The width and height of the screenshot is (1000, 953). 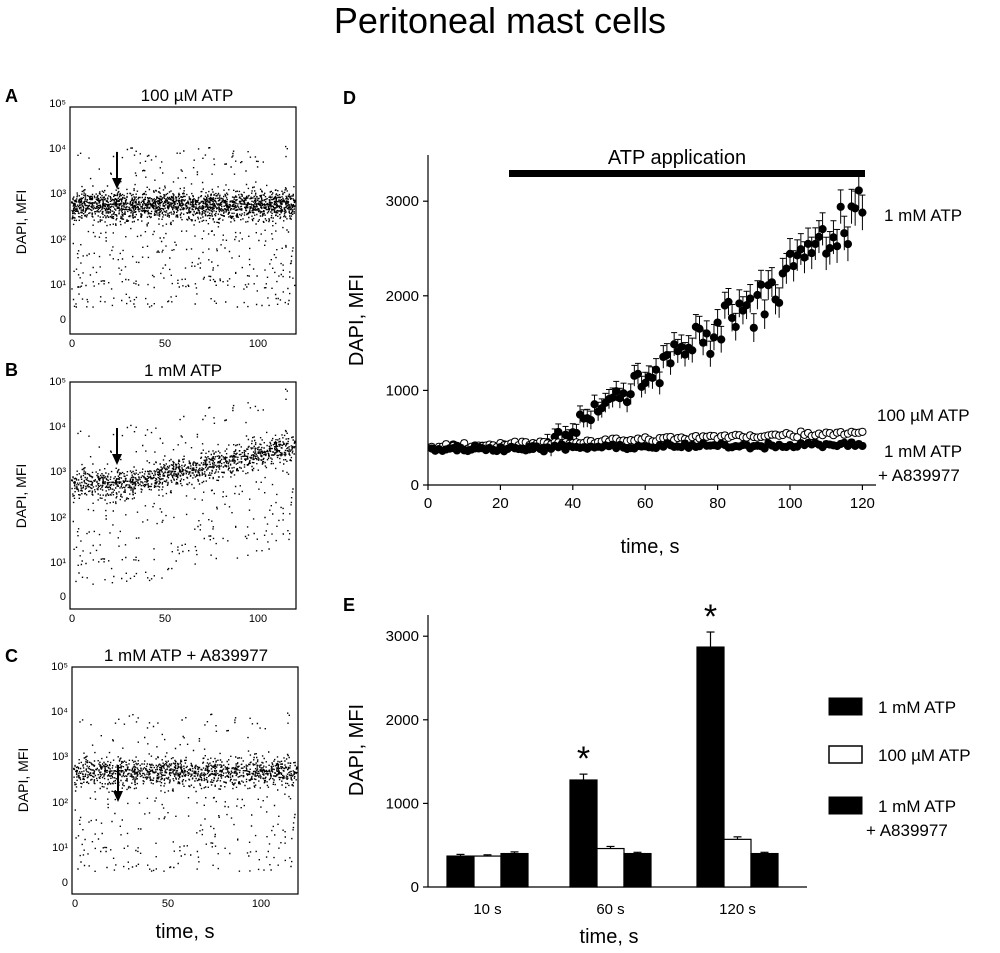 I want to click on panel-b-ytick: 10⁵, so click(x=57, y=382).